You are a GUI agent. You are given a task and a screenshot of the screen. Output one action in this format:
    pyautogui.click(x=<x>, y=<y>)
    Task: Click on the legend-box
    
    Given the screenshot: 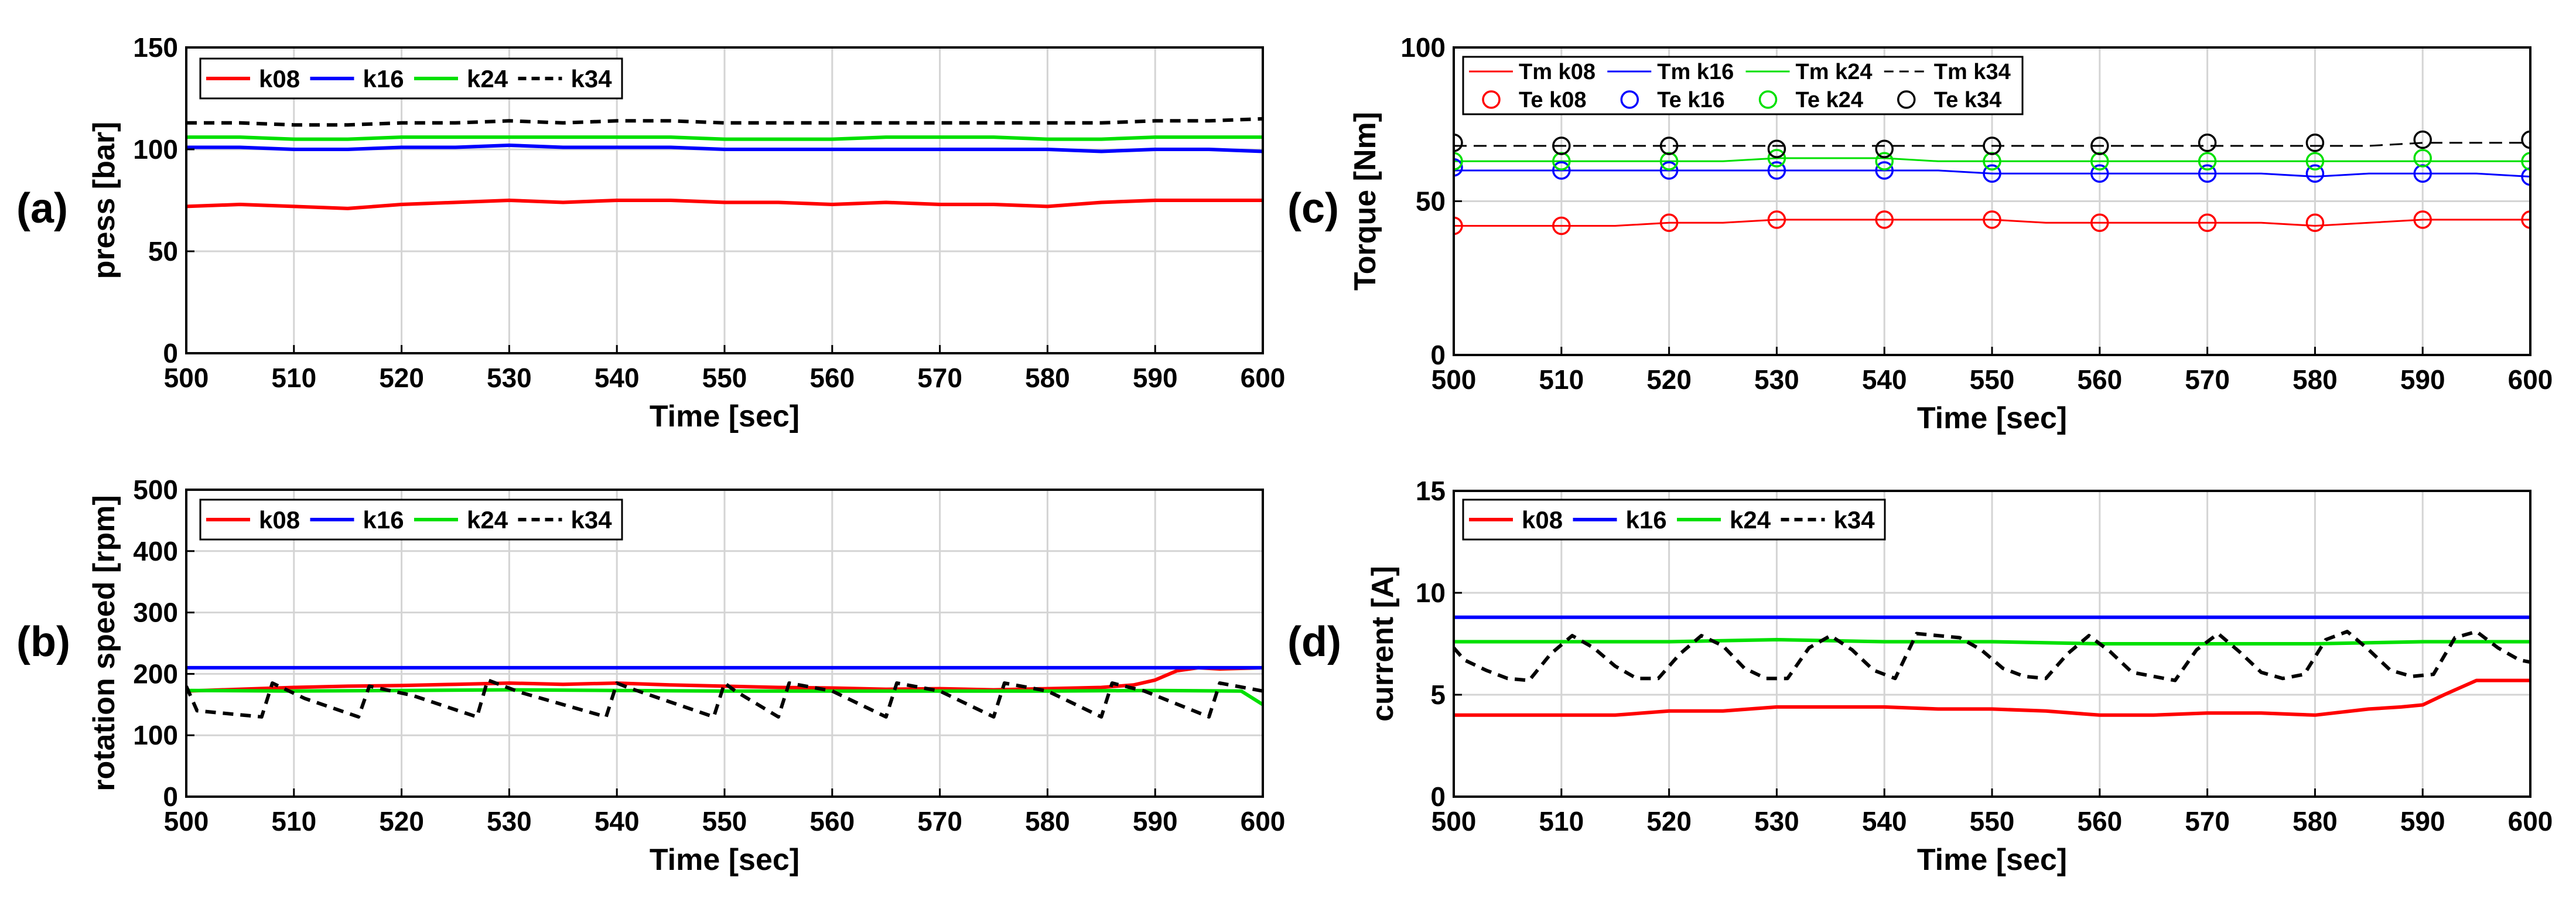 What is the action you would take?
    pyautogui.click(x=1743, y=85)
    